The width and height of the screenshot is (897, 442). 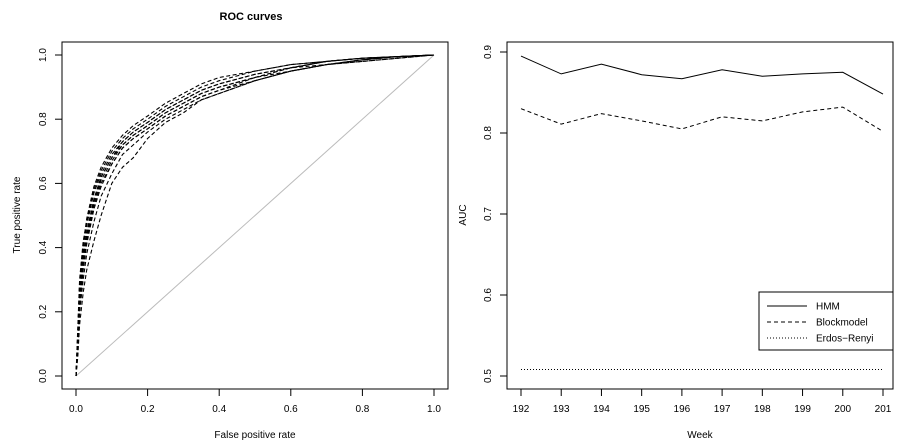 I want to click on auc-x-tick-label: 194, so click(x=601, y=409).